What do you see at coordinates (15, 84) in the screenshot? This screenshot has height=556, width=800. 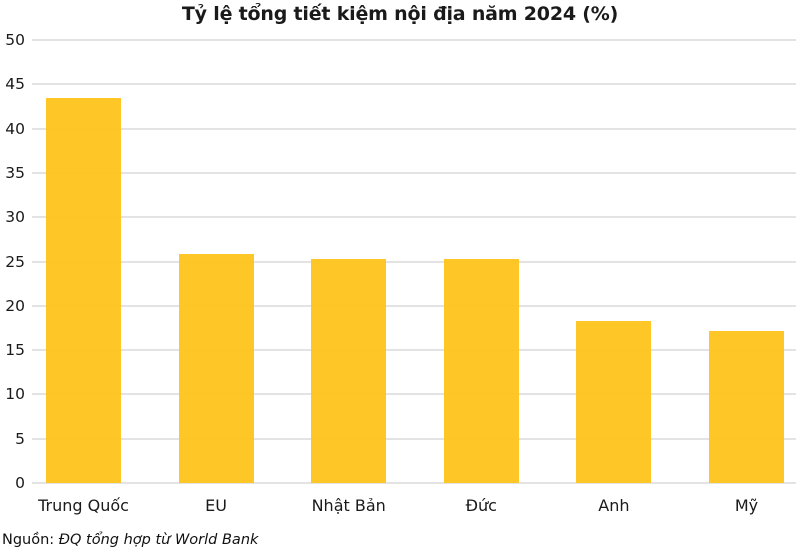 I see `y-axis-tick-label: 45` at bounding box center [15, 84].